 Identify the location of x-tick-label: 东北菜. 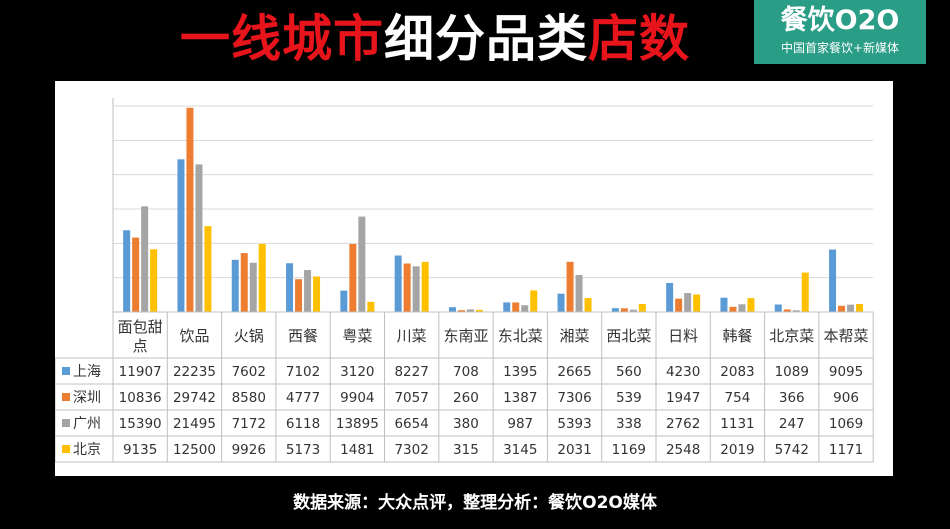
(520, 336).